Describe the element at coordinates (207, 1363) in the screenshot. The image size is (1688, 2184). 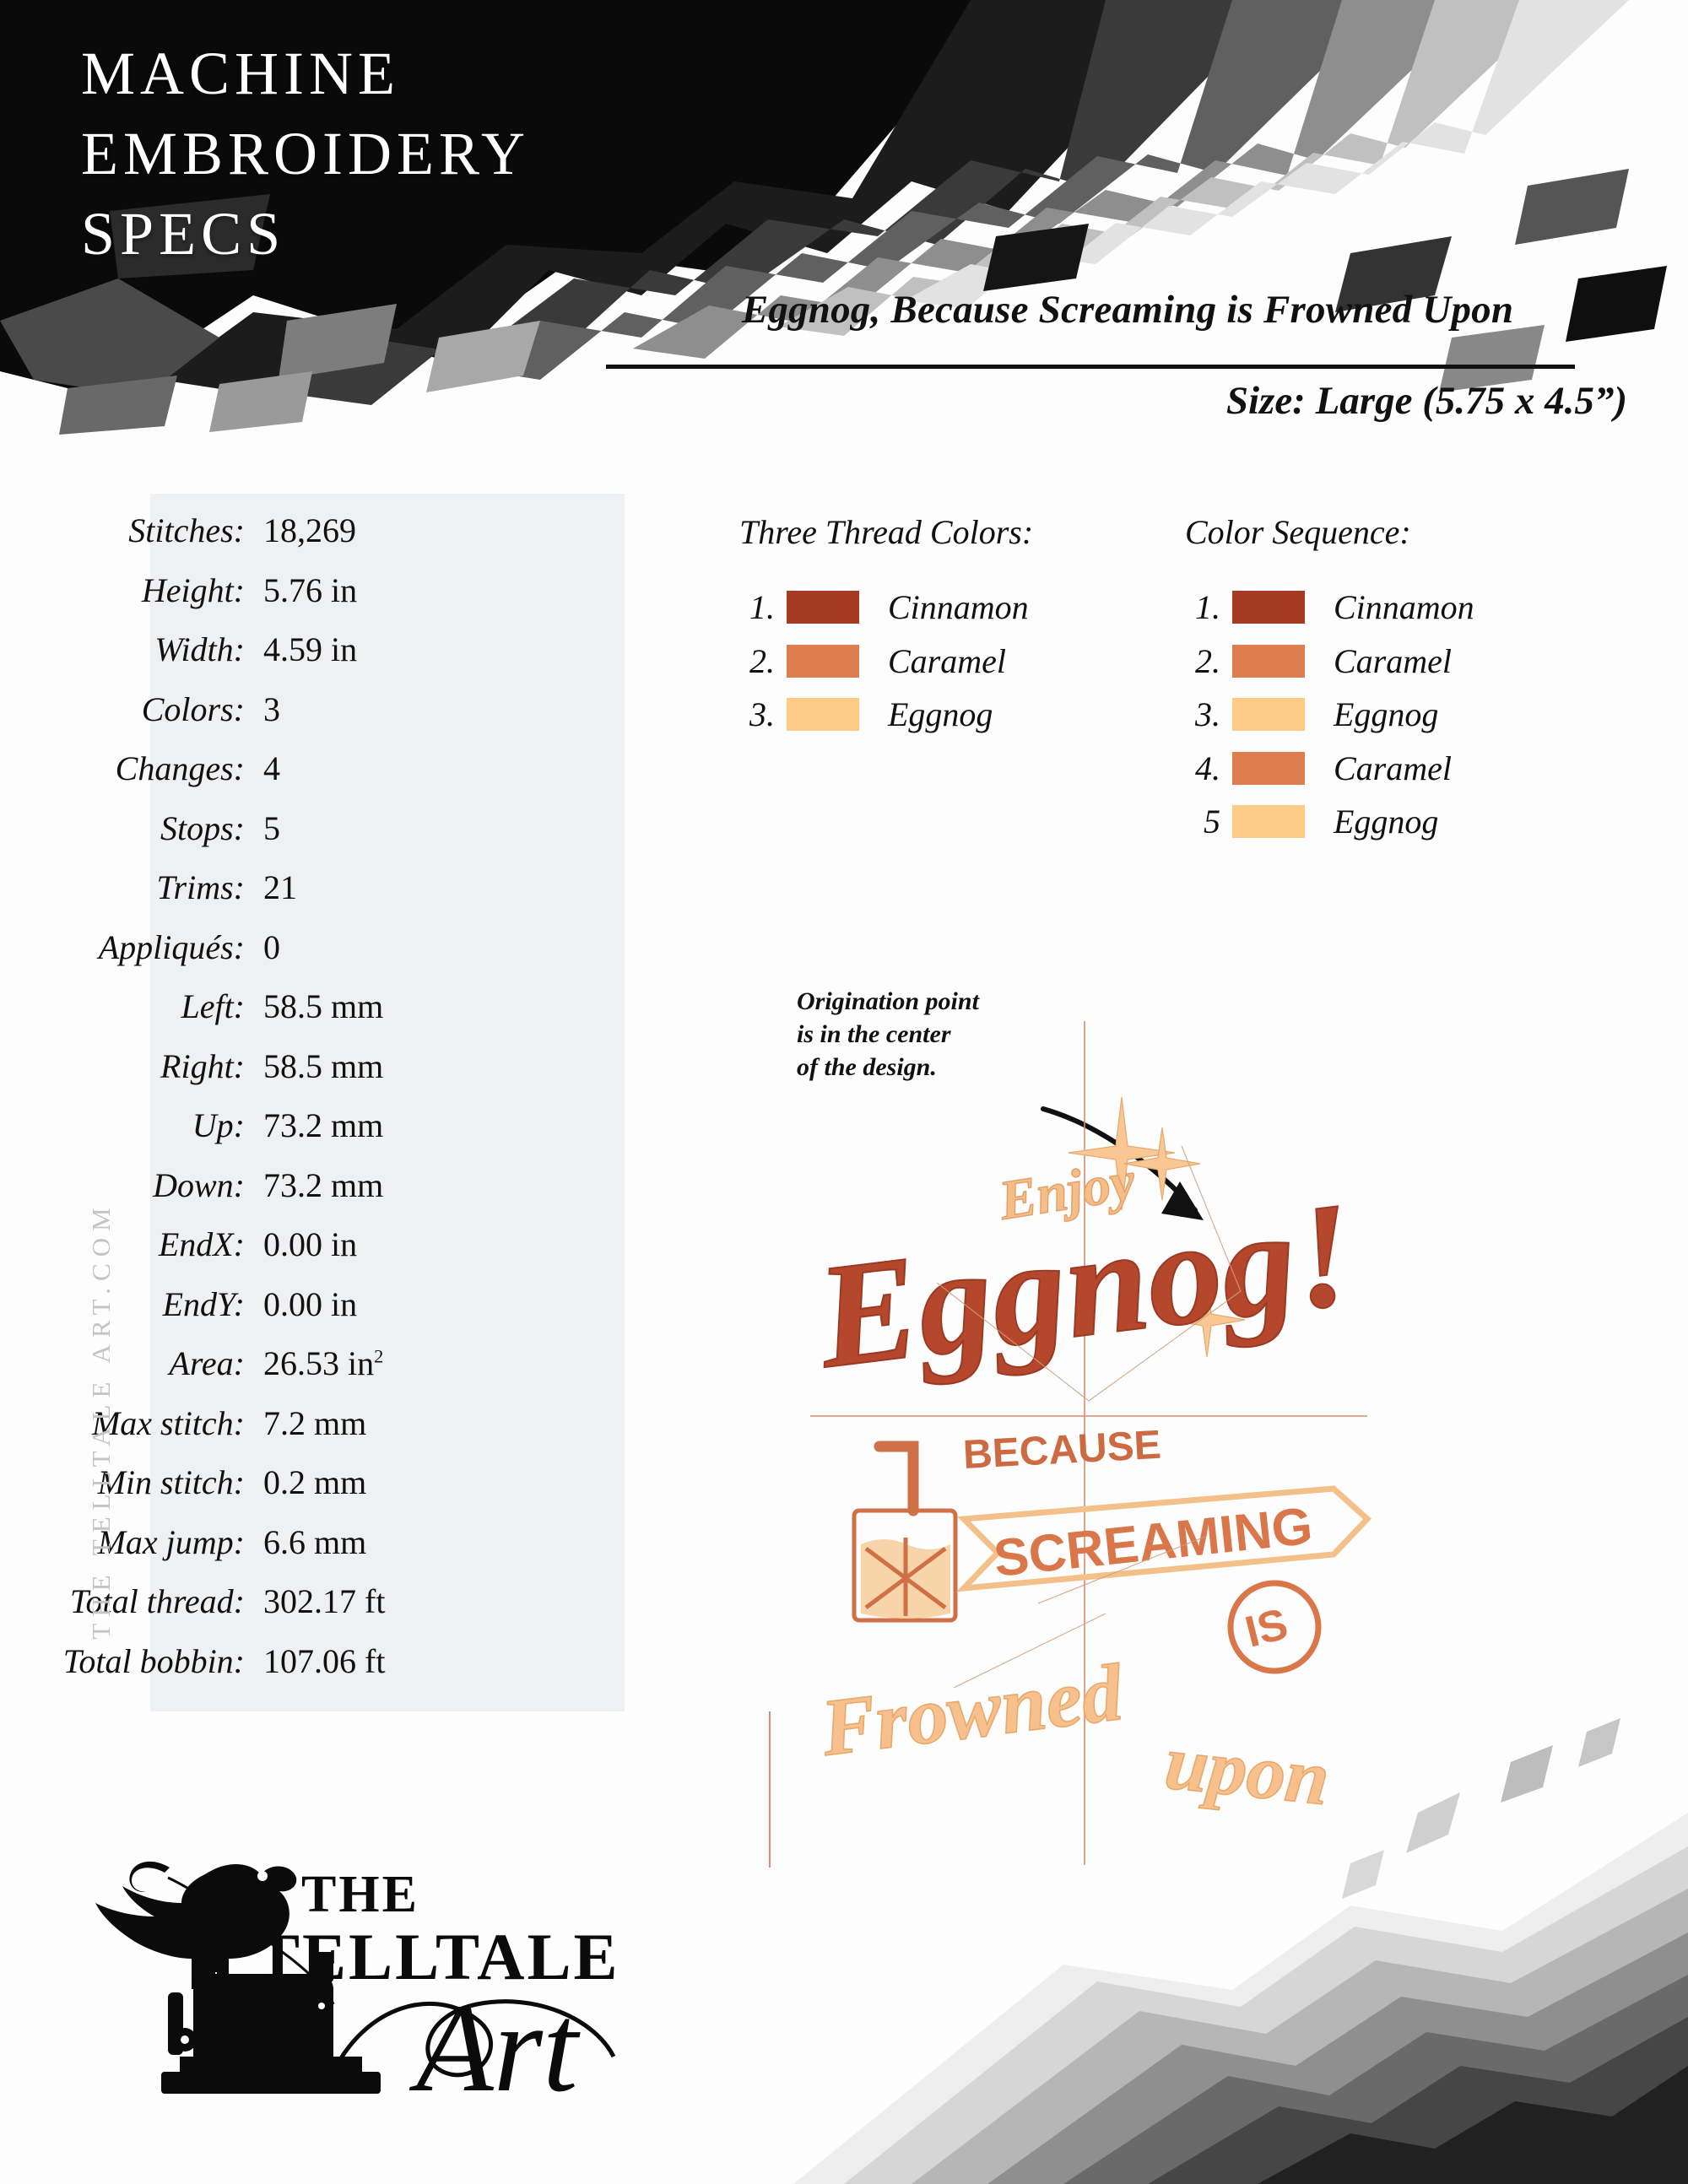
I see `spec-label: Area:` at that location.